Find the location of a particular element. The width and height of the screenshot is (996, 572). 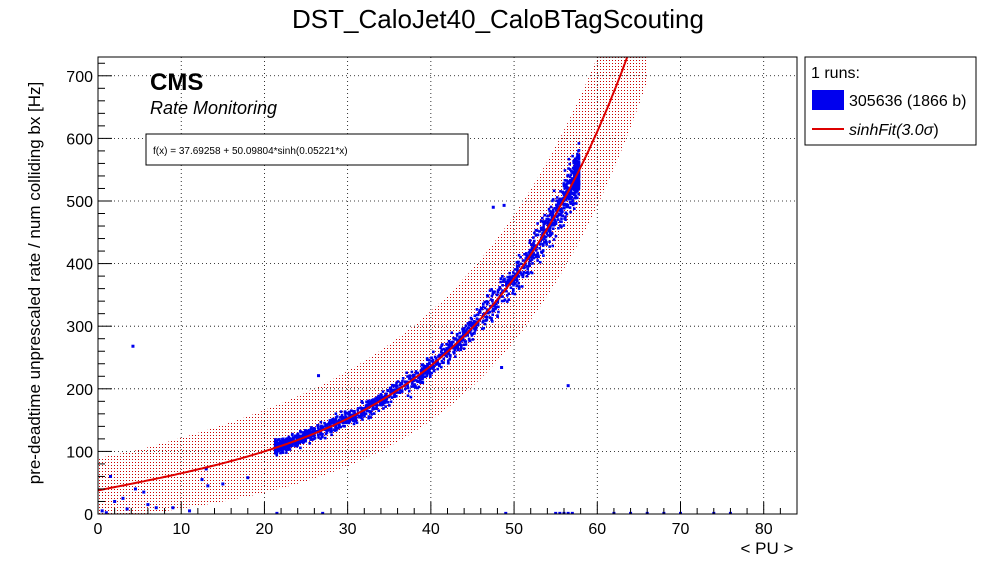

fit-formula-box is located at coordinates (307, 149).